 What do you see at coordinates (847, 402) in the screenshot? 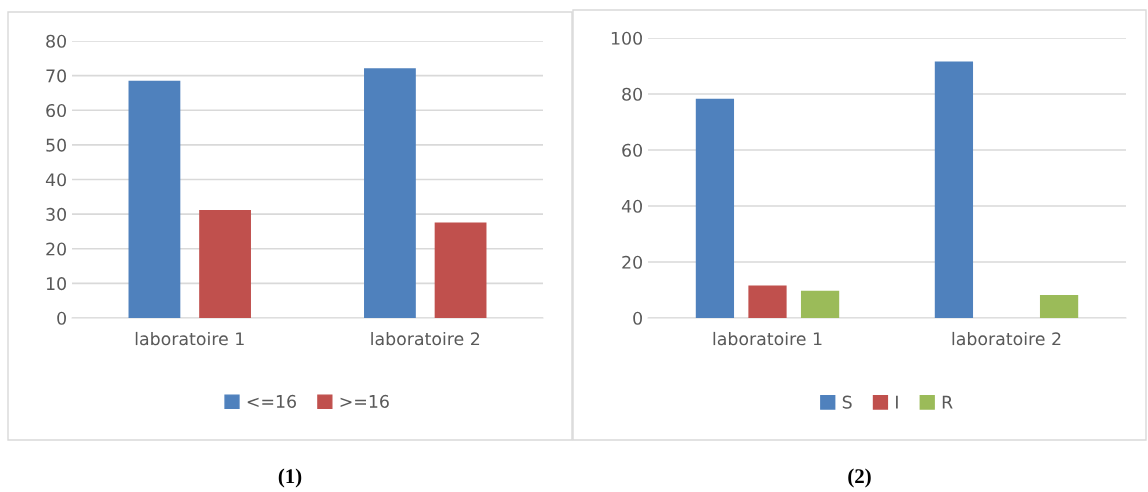
I see `legend-label: S` at bounding box center [847, 402].